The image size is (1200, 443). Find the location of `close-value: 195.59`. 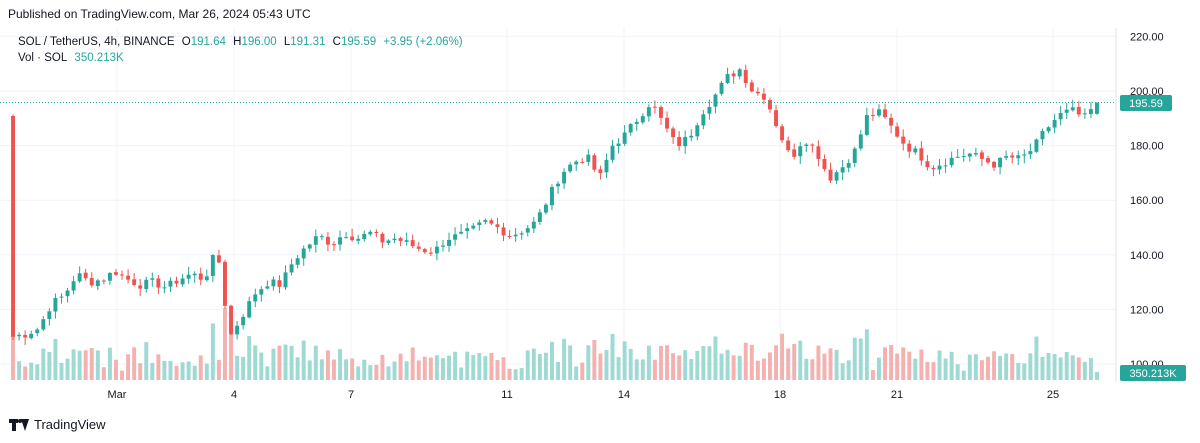

close-value: 195.59 is located at coordinates (358, 42).